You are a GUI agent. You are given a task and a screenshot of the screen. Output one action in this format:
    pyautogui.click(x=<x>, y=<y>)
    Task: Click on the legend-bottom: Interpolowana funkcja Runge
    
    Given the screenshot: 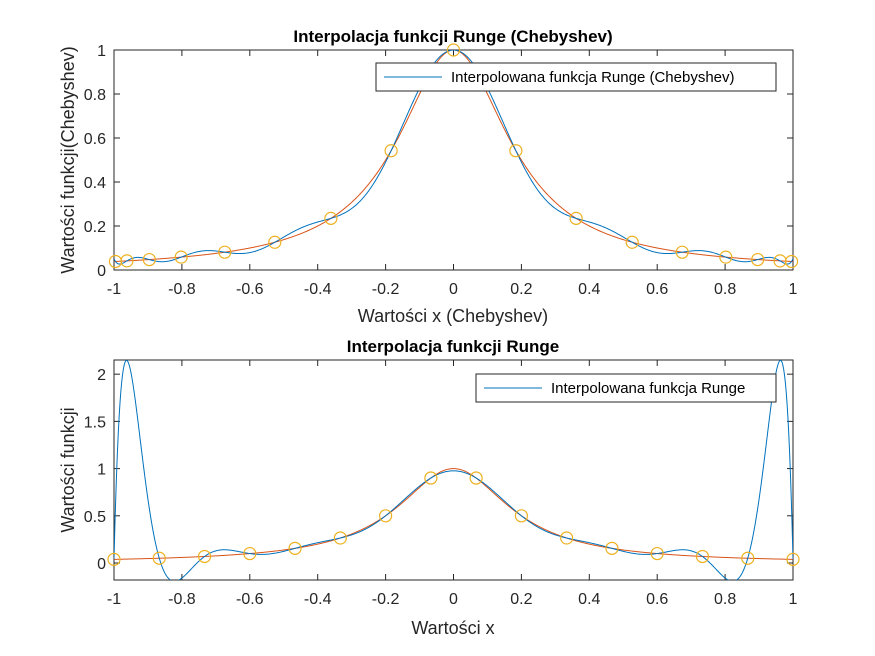 What is the action you would take?
    pyautogui.click(x=626, y=388)
    